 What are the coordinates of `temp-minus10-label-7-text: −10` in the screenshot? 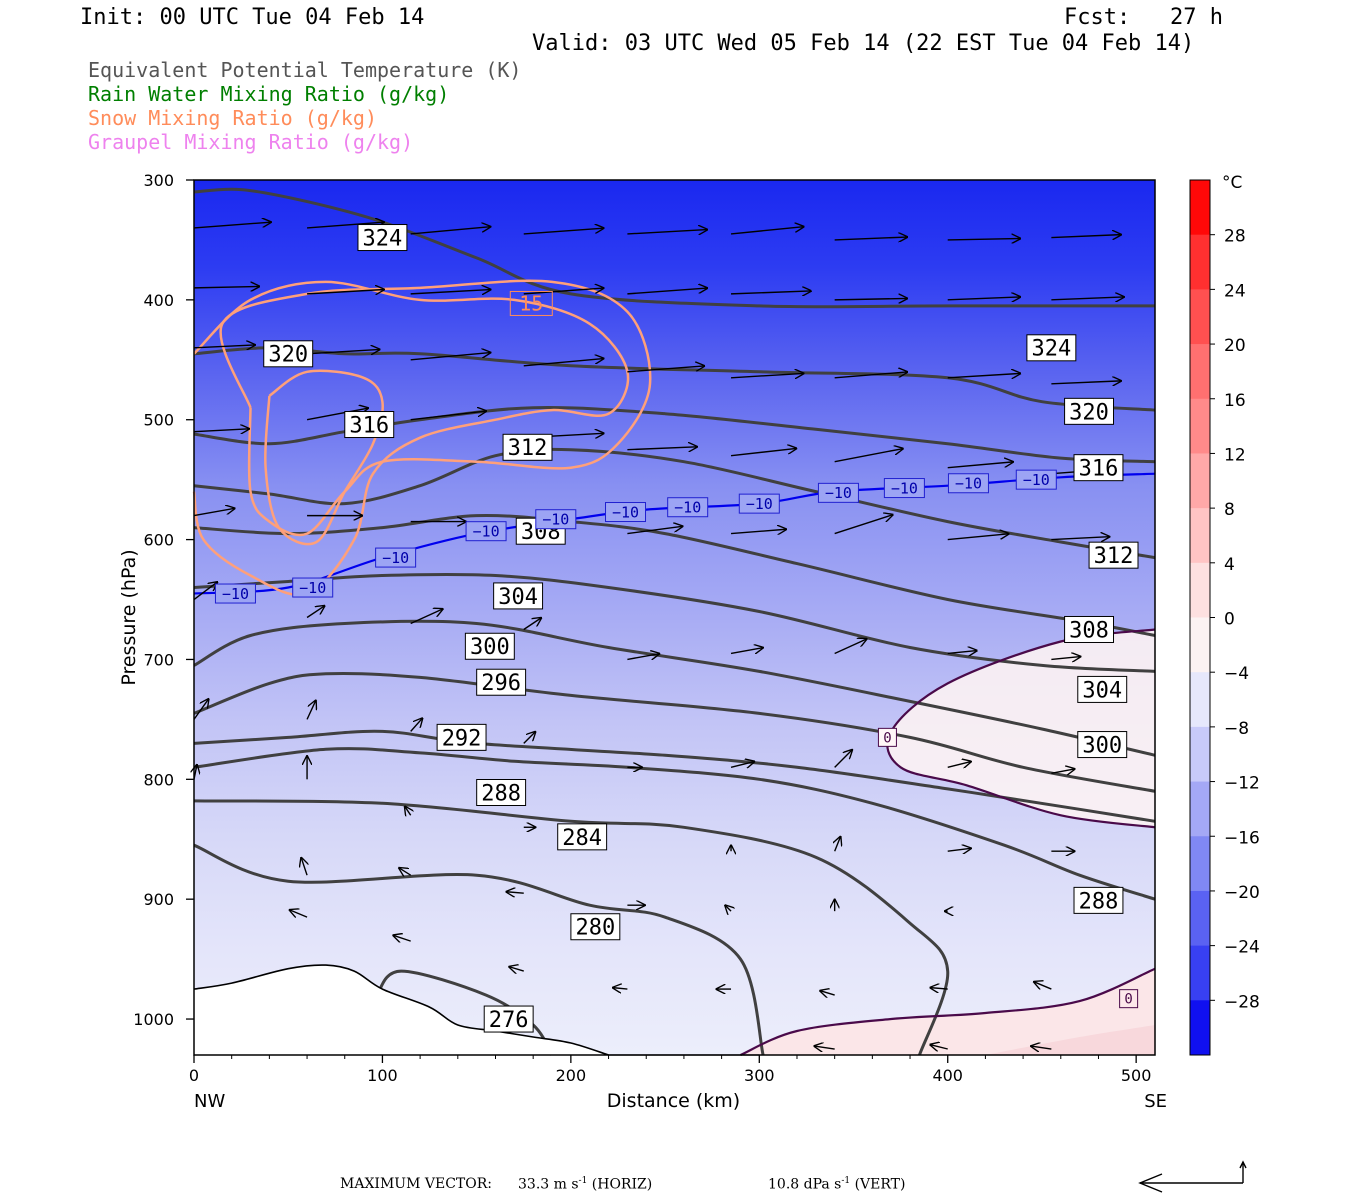 It's located at (759, 504).